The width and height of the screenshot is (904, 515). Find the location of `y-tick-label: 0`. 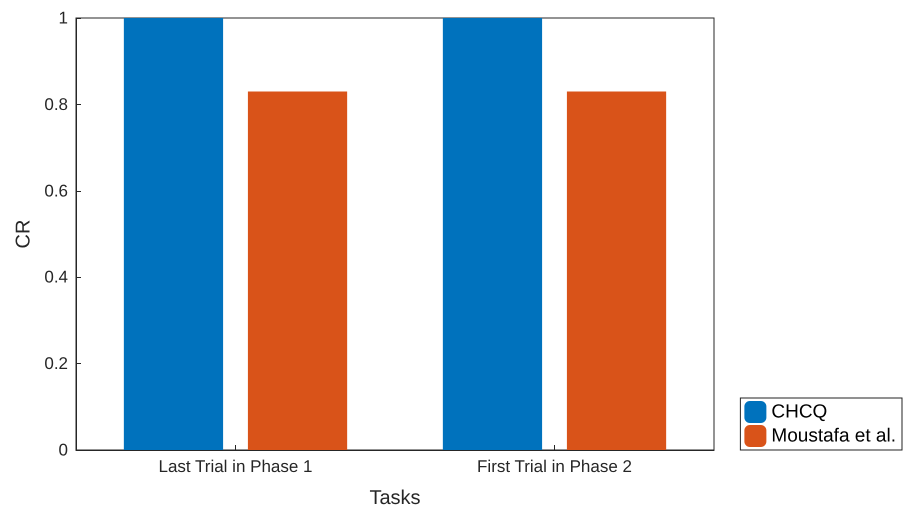

y-tick-label: 0 is located at coordinates (63, 450).